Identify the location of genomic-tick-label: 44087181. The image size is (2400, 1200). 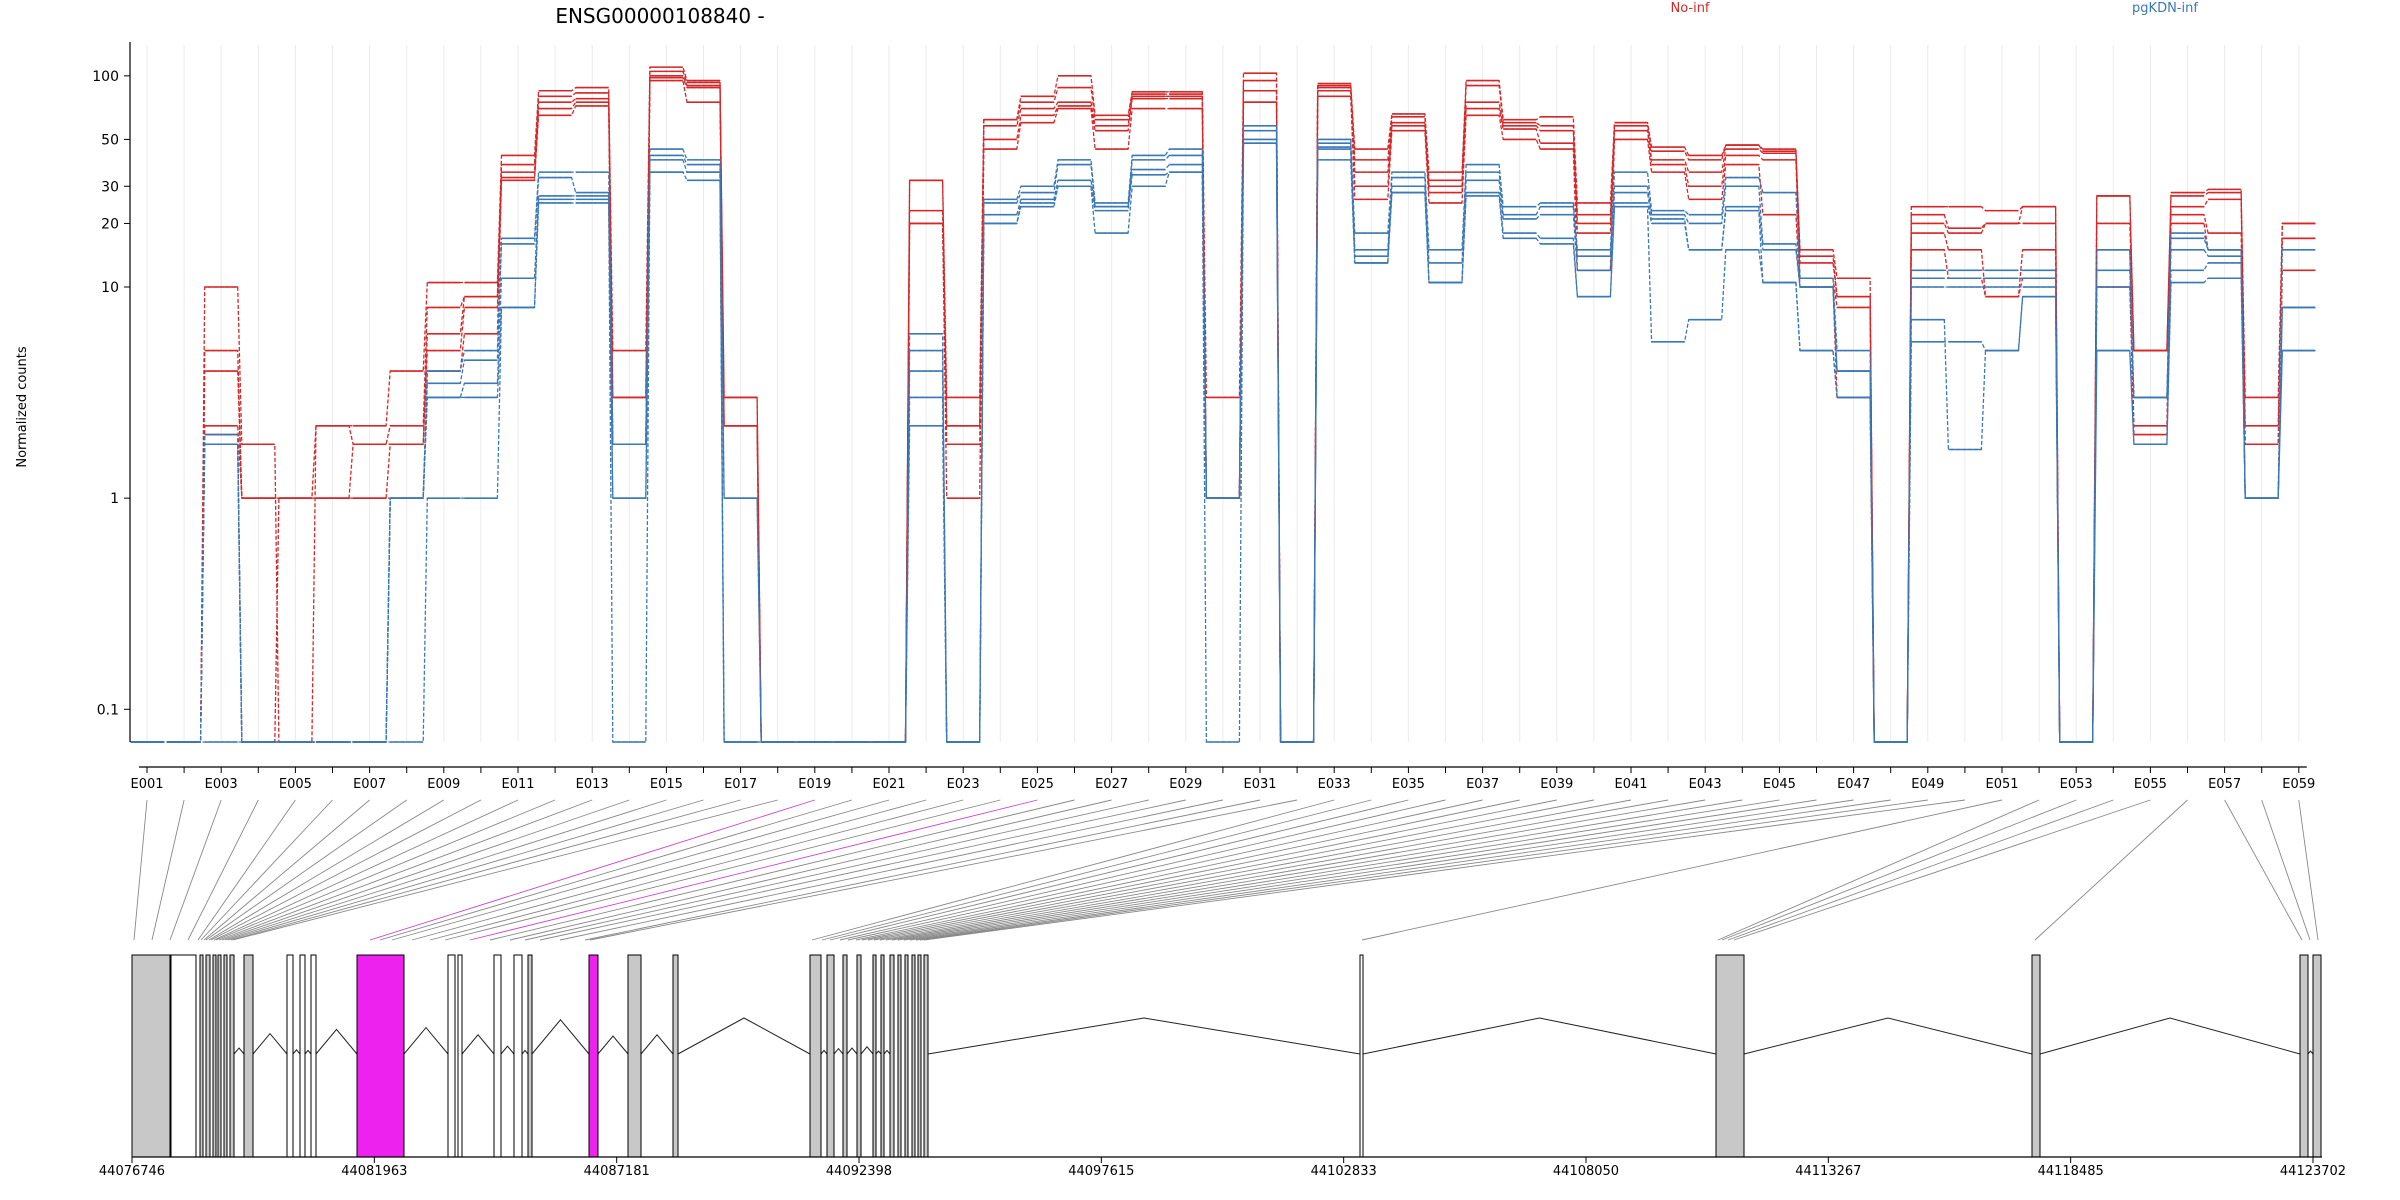
(617, 1171).